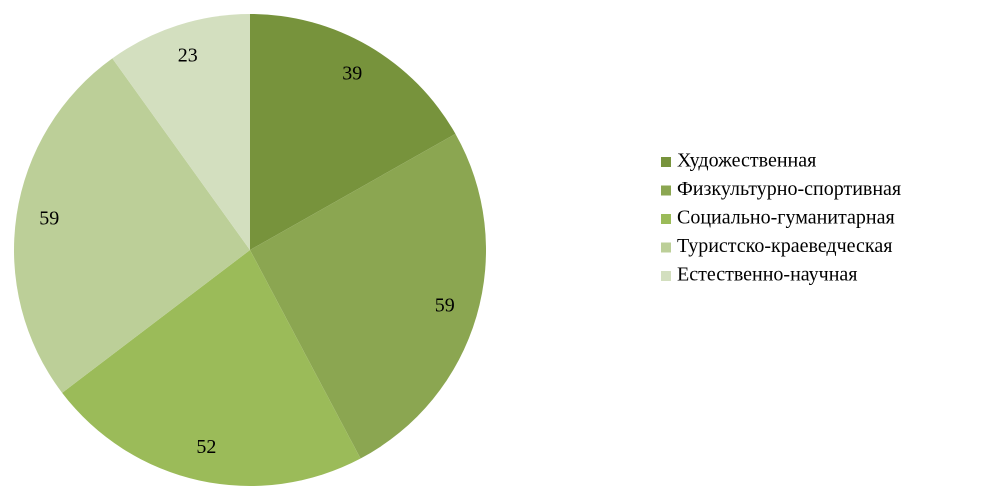 This screenshot has width=981, height=487. I want to click on data-label: 52, so click(206, 447).